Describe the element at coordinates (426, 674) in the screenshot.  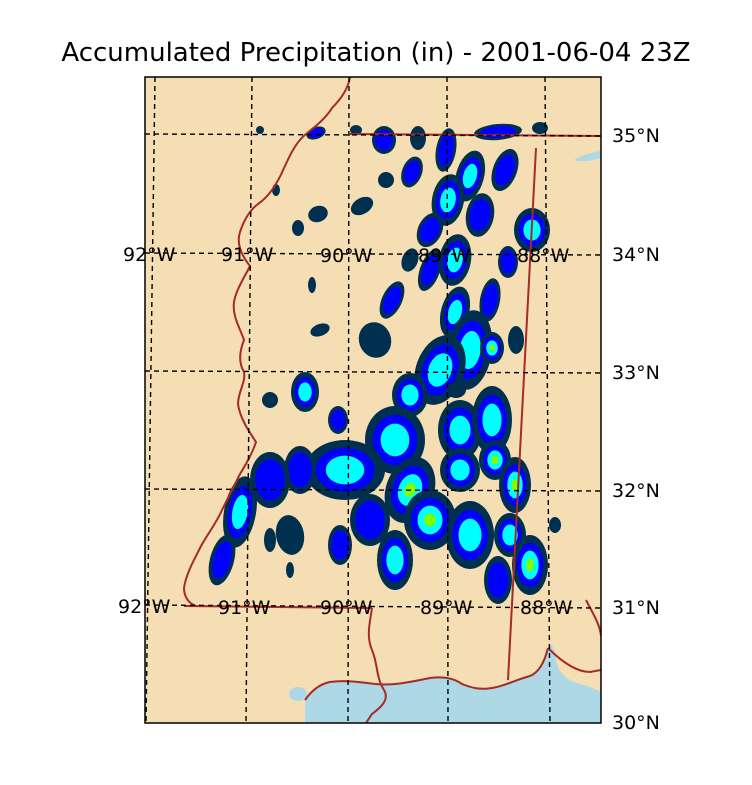
I see `coastline` at that location.